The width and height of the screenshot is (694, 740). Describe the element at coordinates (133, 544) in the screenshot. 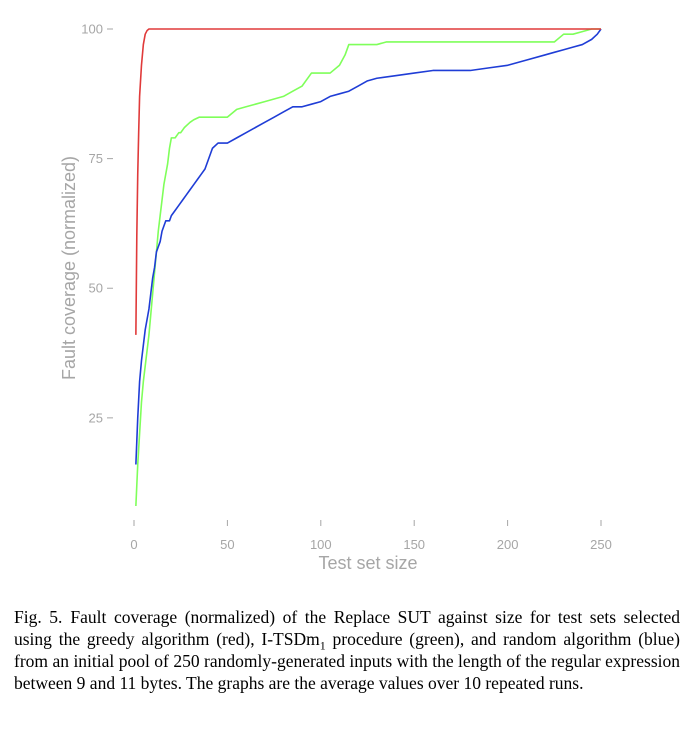

I see `x-tick-label: 0` at that location.